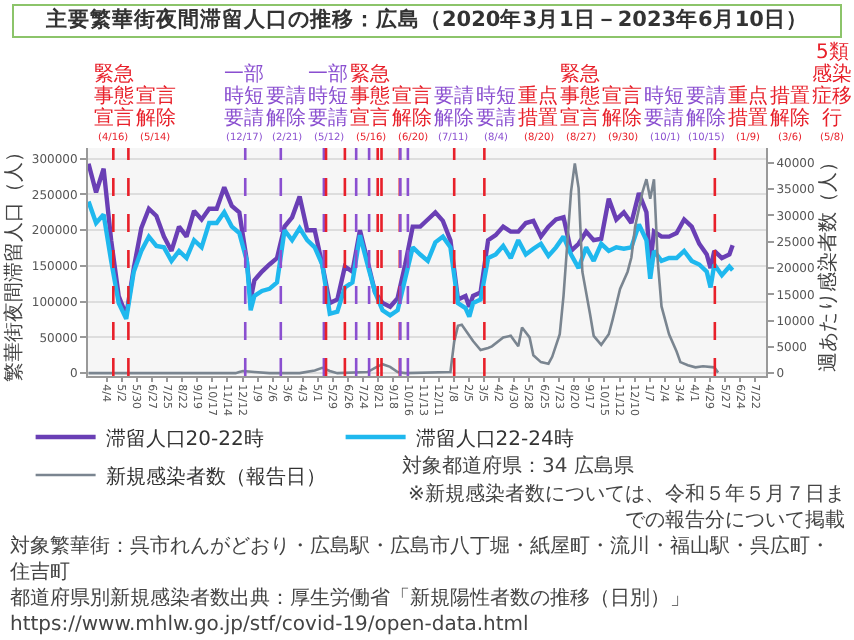 The height and width of the screenshot is (640, 854). Describe the element at coordinates (420, 559) in the screenshot. I see `text: 対象繁華街：呉市れんがどおり・広島駅・広島市八丁堀・紙屋町・流川・福山駅・呉広町・住吉町` at that location.